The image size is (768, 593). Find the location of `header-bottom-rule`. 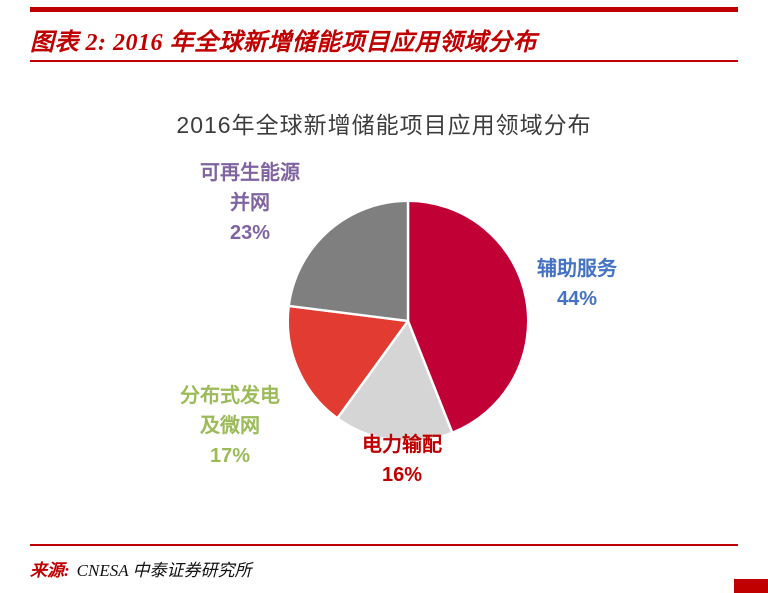

header-bottom-rule is located at coordinates (384, 61).